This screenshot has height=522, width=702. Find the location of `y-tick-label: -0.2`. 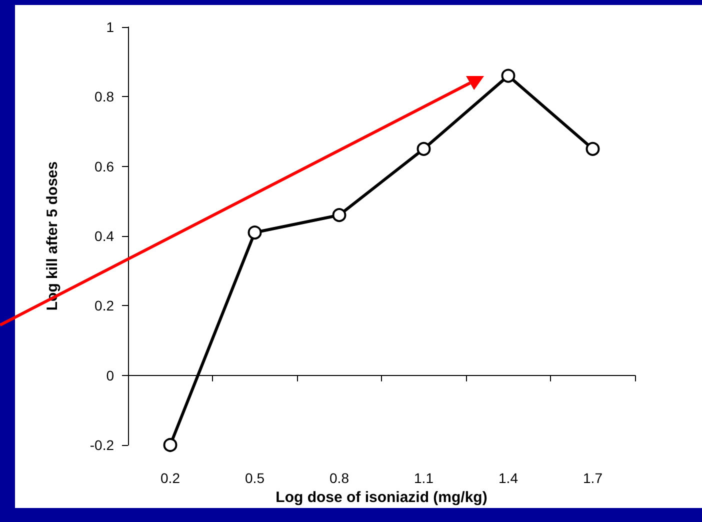

y-tick-label: -0.2 is located at coordinates (102, 445).